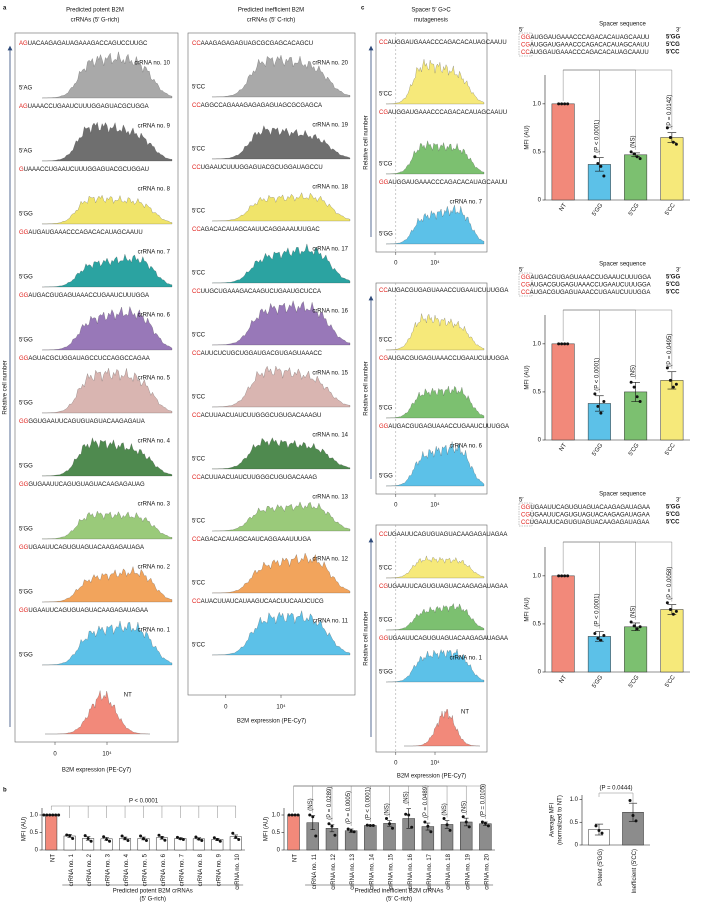 Image resolution: width=701 pixels, height=903 pixels. What do you see at coordinates (670, 449) in the screenshot?
I see `x-tick-label: 5′CC` at bounding box center [670, 449].